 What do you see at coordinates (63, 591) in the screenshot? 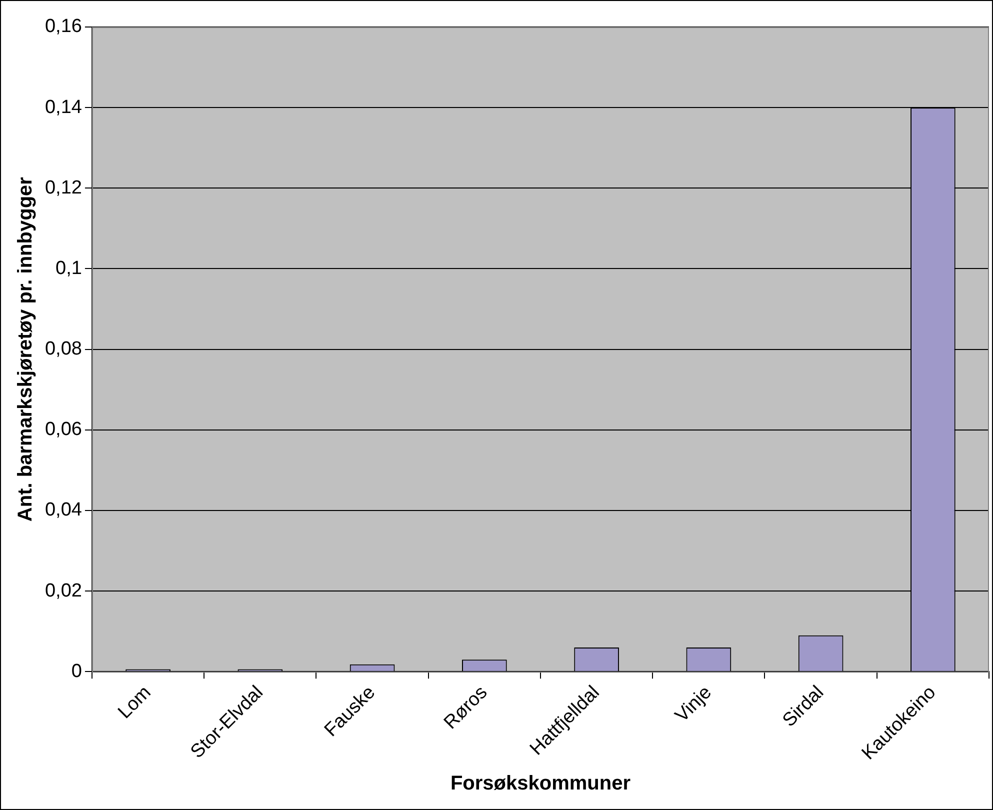
I see `y-tick-label: 0,02` at bounding box center [63, 591].